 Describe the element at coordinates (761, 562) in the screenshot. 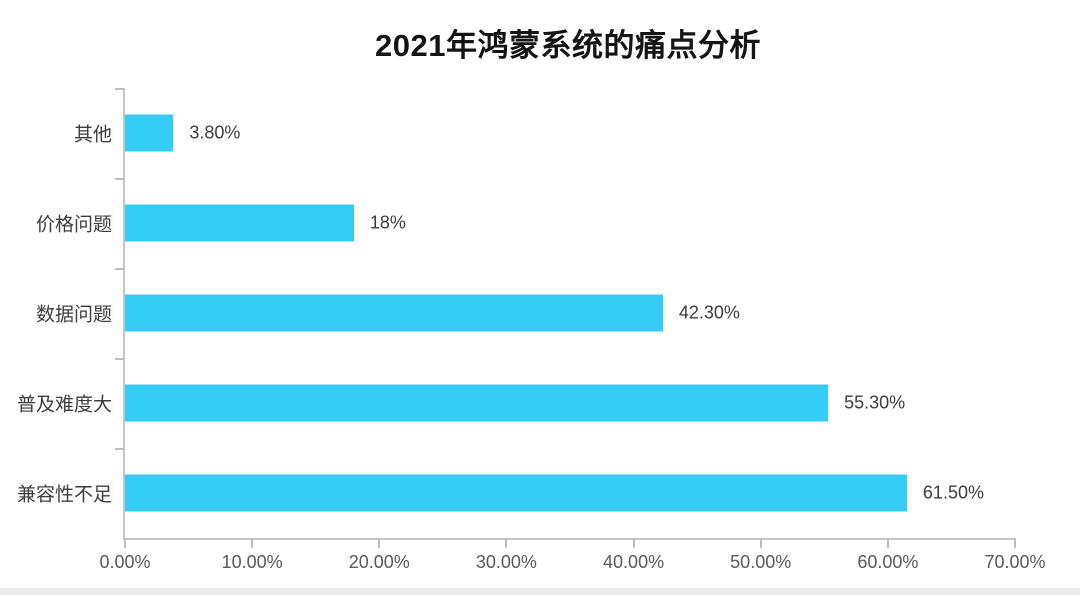

I see `x-axis-tick-label: 50.00%` at that location.